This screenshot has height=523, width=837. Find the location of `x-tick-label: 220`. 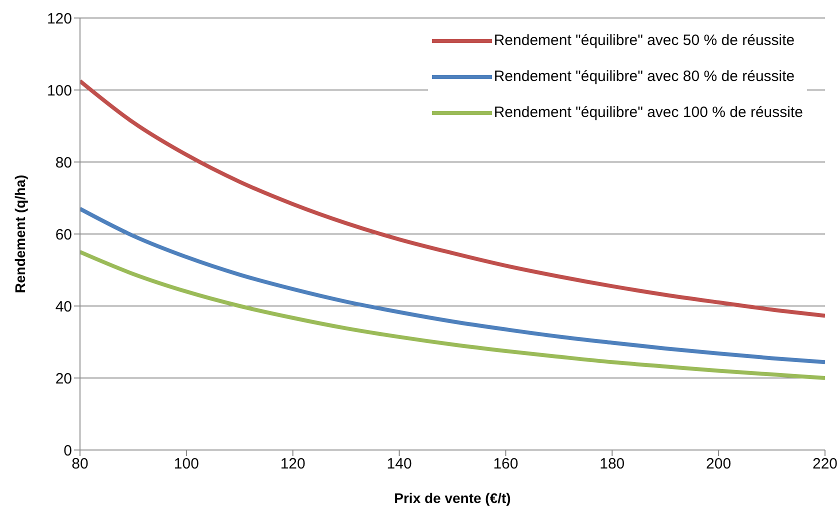

x-tick-label: 220 is located at coordinates (824, 464).